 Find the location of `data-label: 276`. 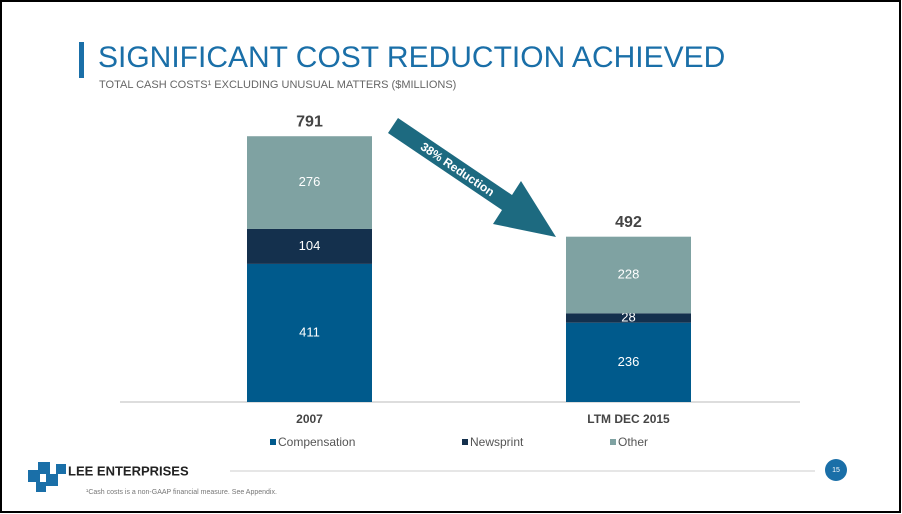

data-label: 276 is located at coordinates (310, 181).